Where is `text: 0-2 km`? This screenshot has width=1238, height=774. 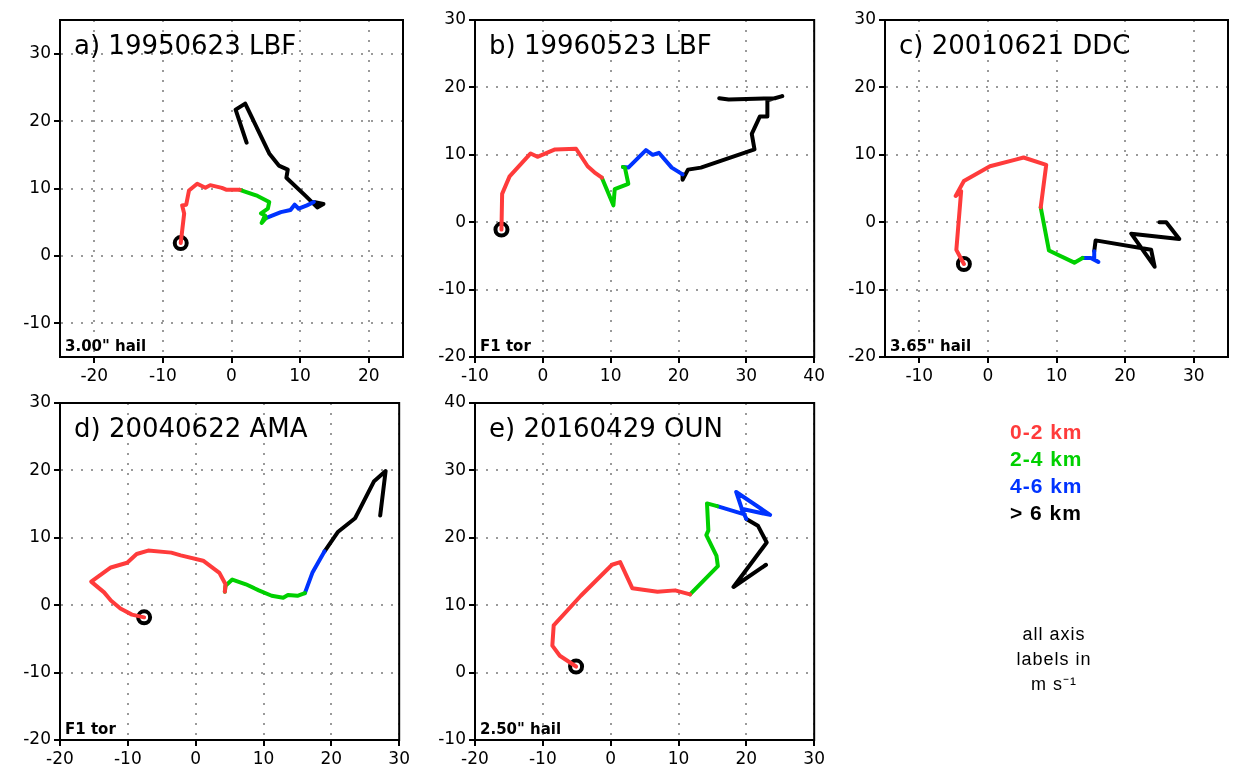 text: 0-2 km is located at coordinates (1046, 432).